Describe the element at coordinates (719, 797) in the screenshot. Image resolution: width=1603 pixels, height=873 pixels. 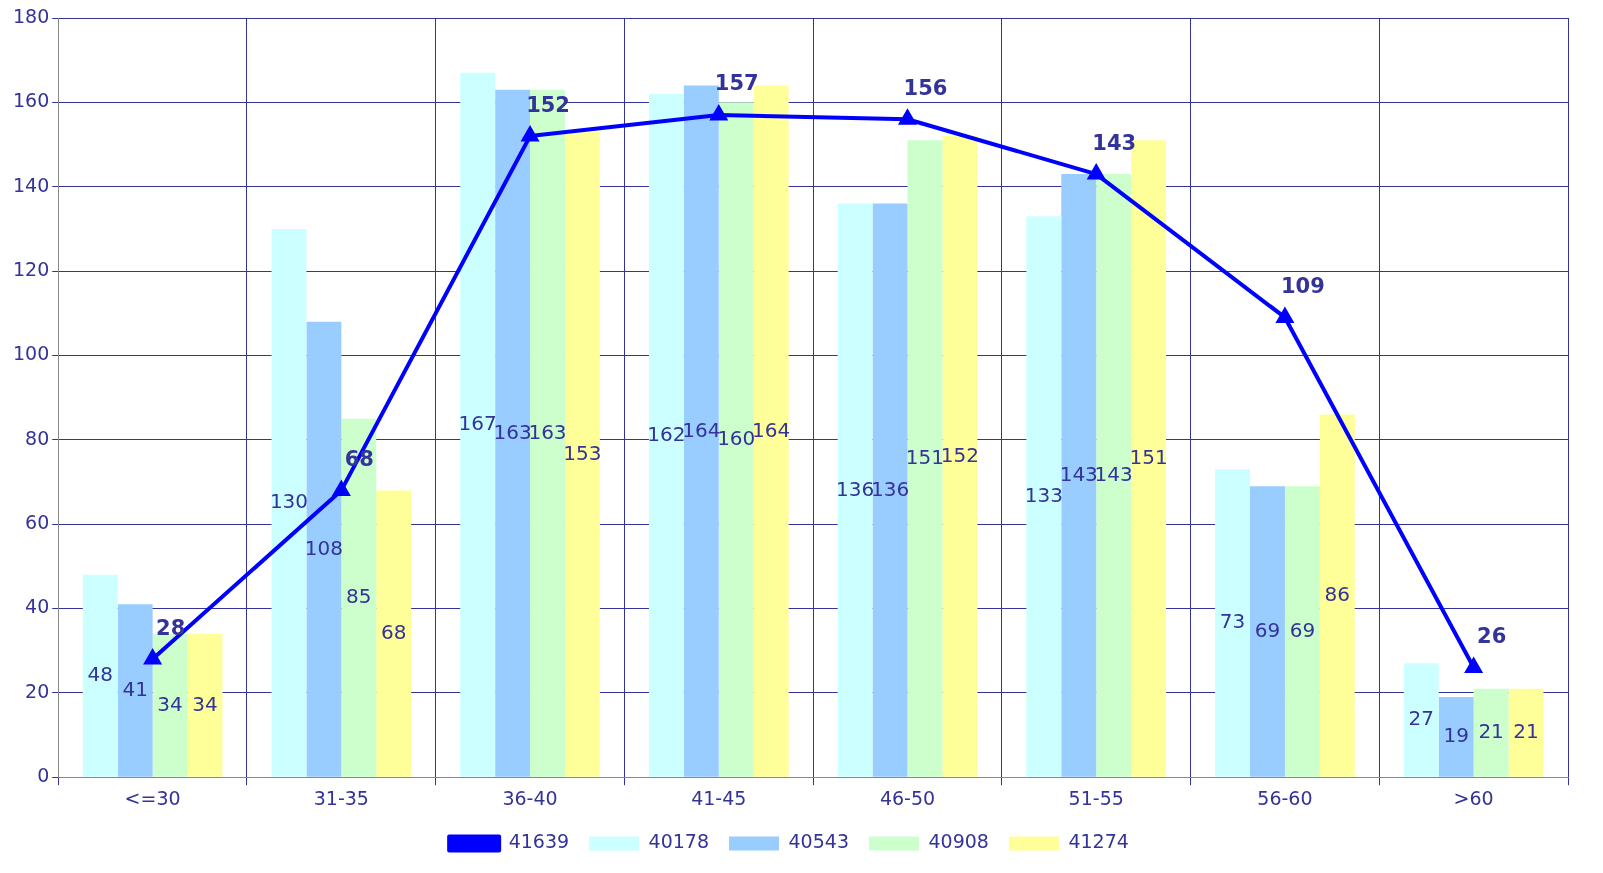
I see `x-tick-label: 41-45` at that location.